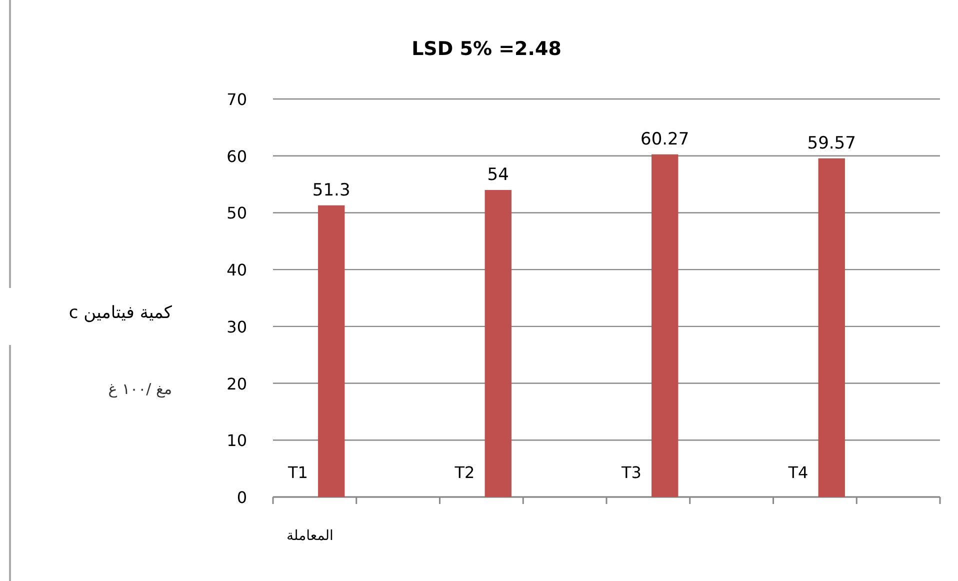 Image resolution: width=958 pixels, height=581 pixels. Describe the element at coordinates (236, 384) in the screenshot. I see `y-tick-label: 20` at that location.